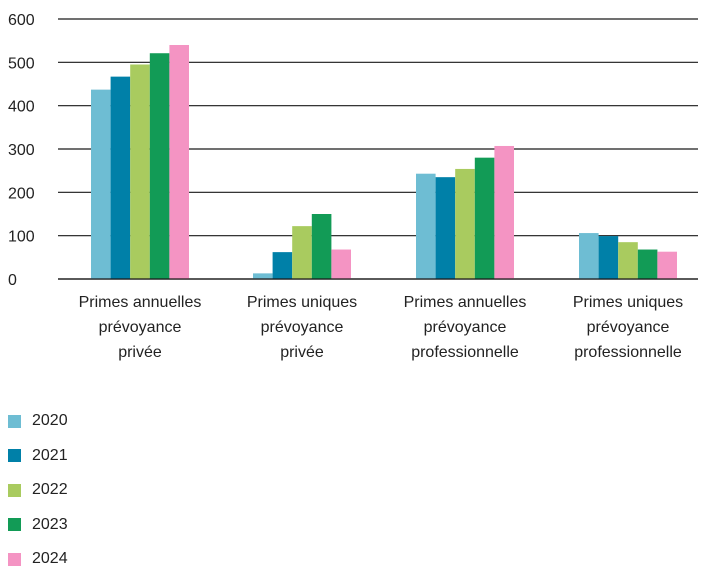 The width and height of the screenshot is (702, 577). I want to click on legend-item: 2022, so click(38, 490).